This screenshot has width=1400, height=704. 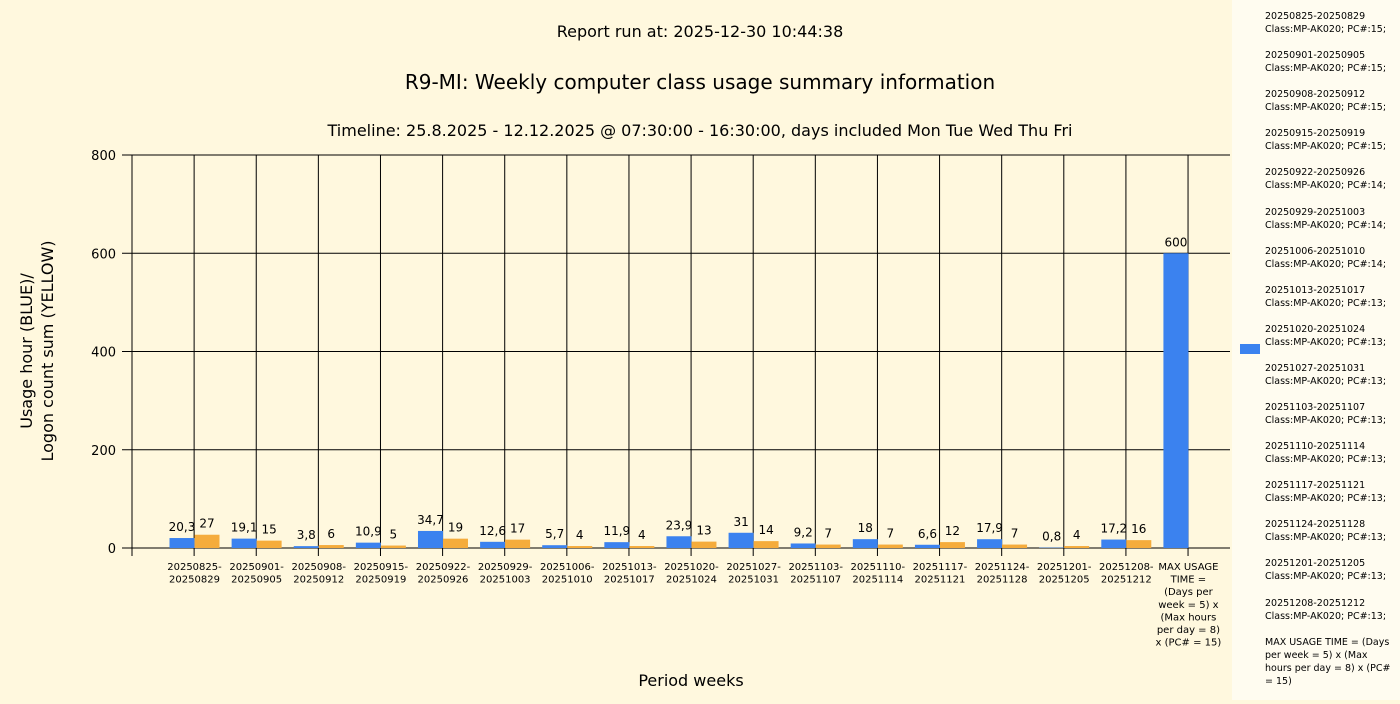 What do you see at coordinates (103, 353) in the screenshot?
I see `y-tick-label: 400` at bounding box center [103, 353].